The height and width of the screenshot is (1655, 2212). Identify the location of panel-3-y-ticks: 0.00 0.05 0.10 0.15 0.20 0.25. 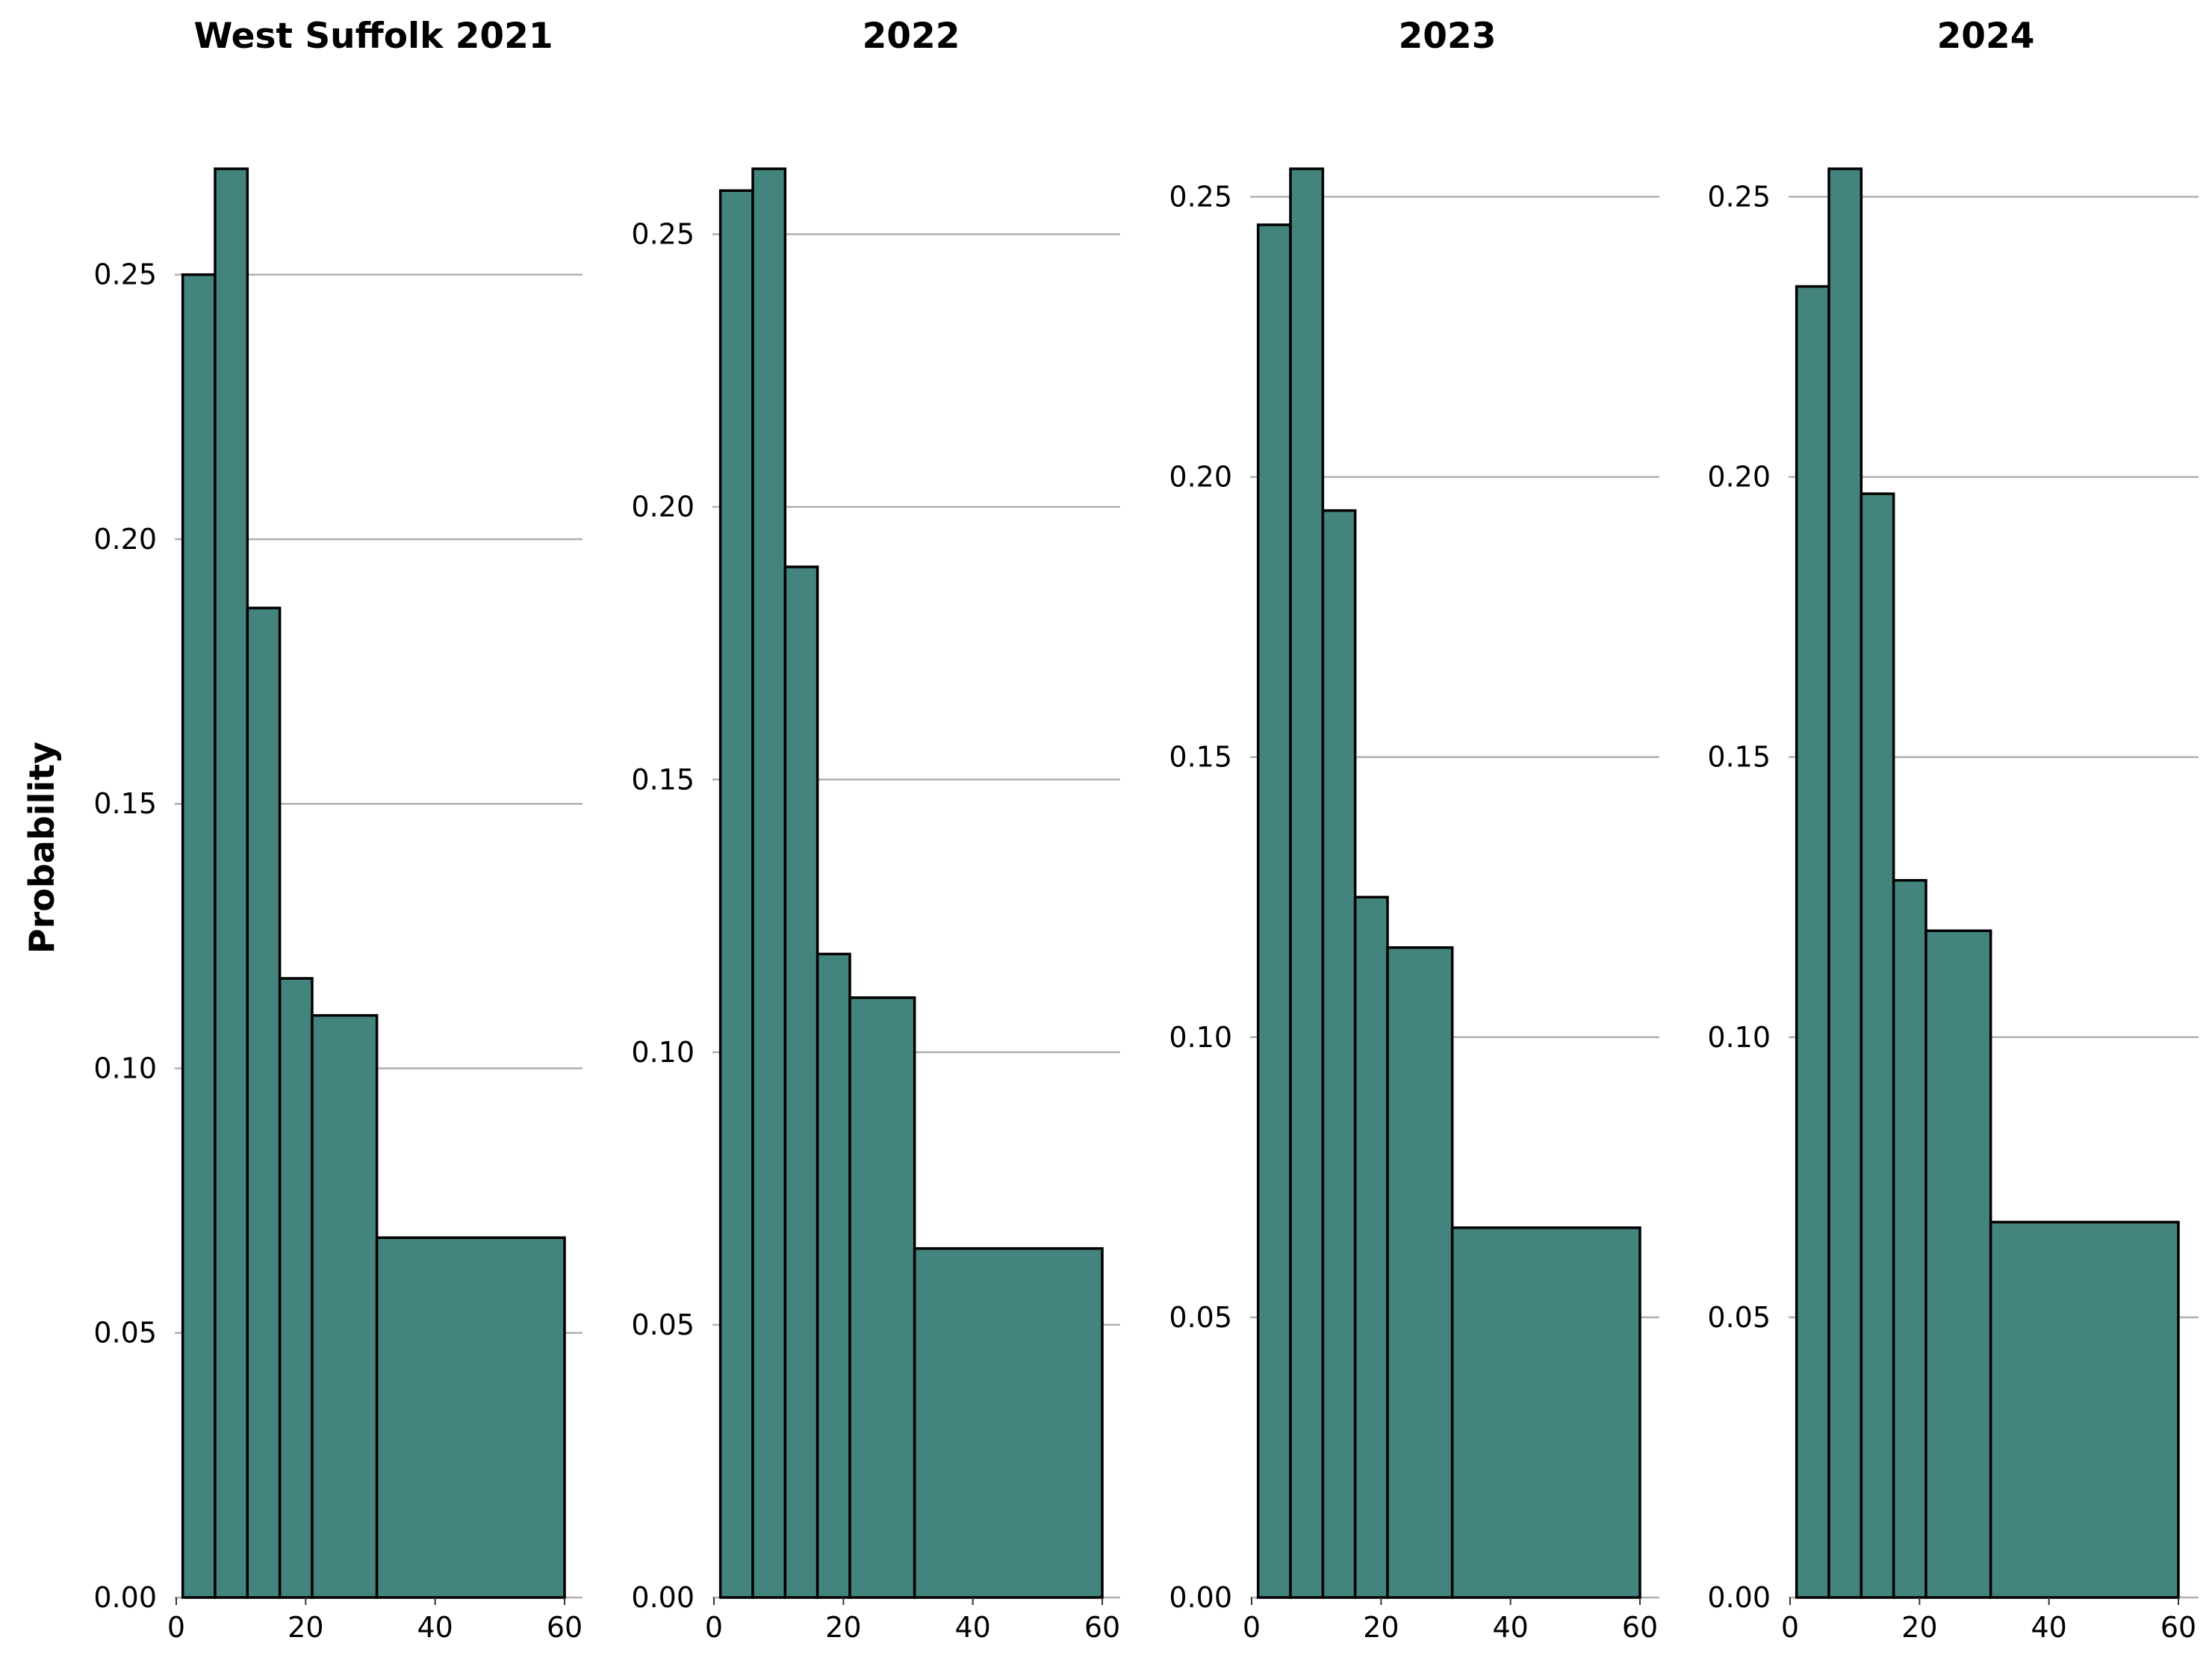
(1200, 897).